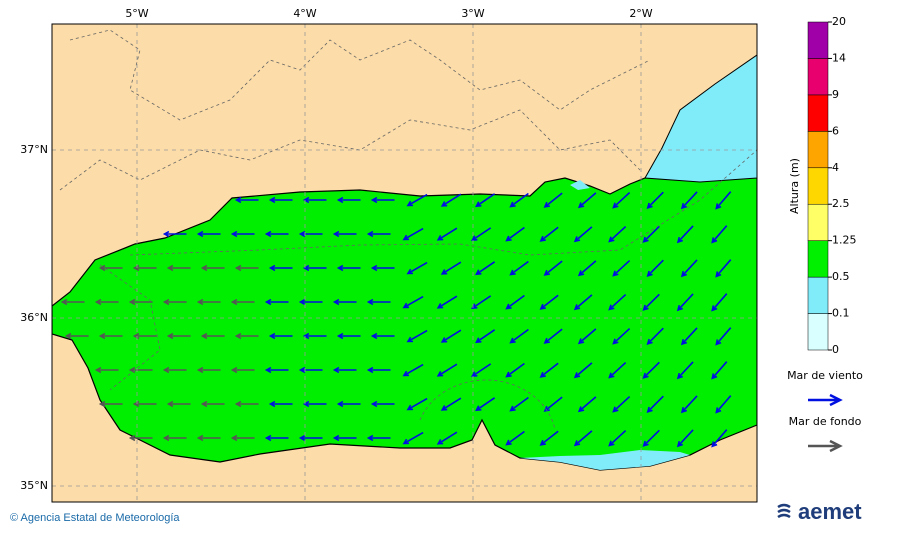 This screenshot has width=900, height=533. I want to click on lat-label: 36°N, so click(34, 317).